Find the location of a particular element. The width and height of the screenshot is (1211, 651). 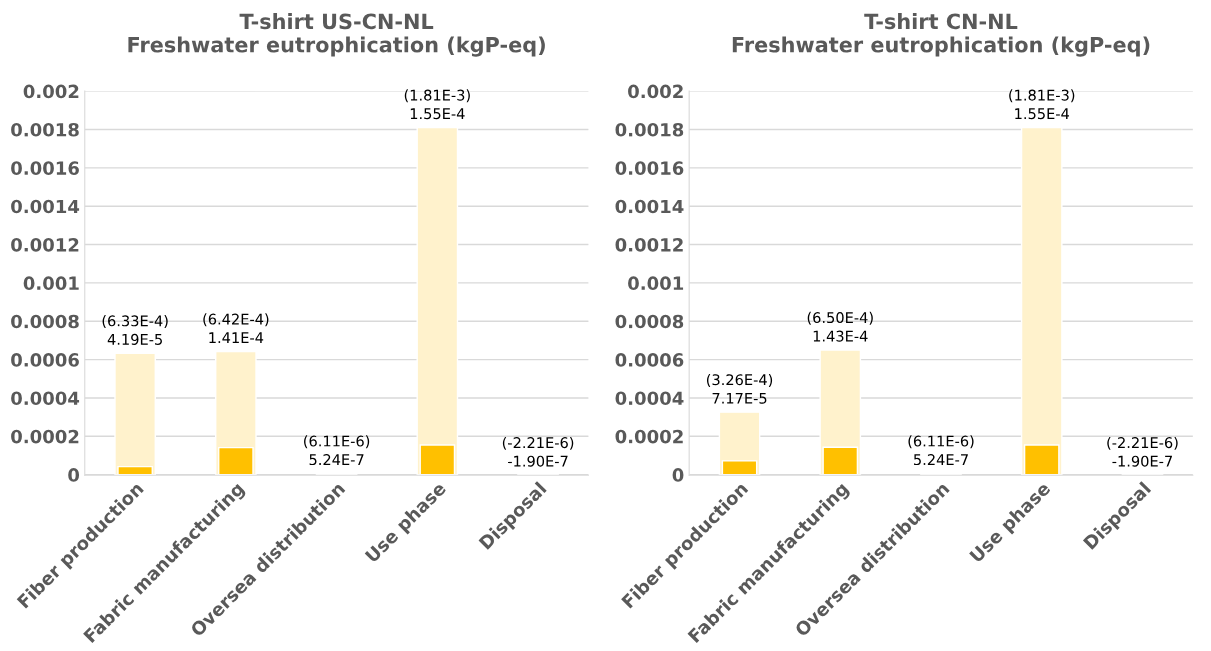

annotation: (6.42E-4) 1.41E-4 is located at coordinates (236, 328).